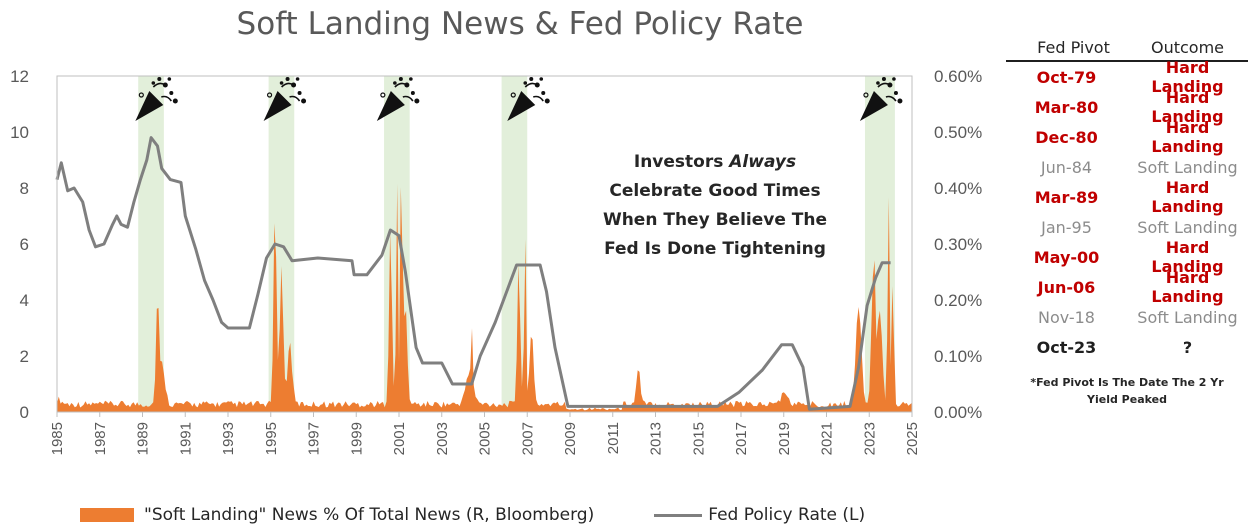 This screenshot has height=531, width=1252. I want to click on y-left-tick-label: 2, so click(24, 356).